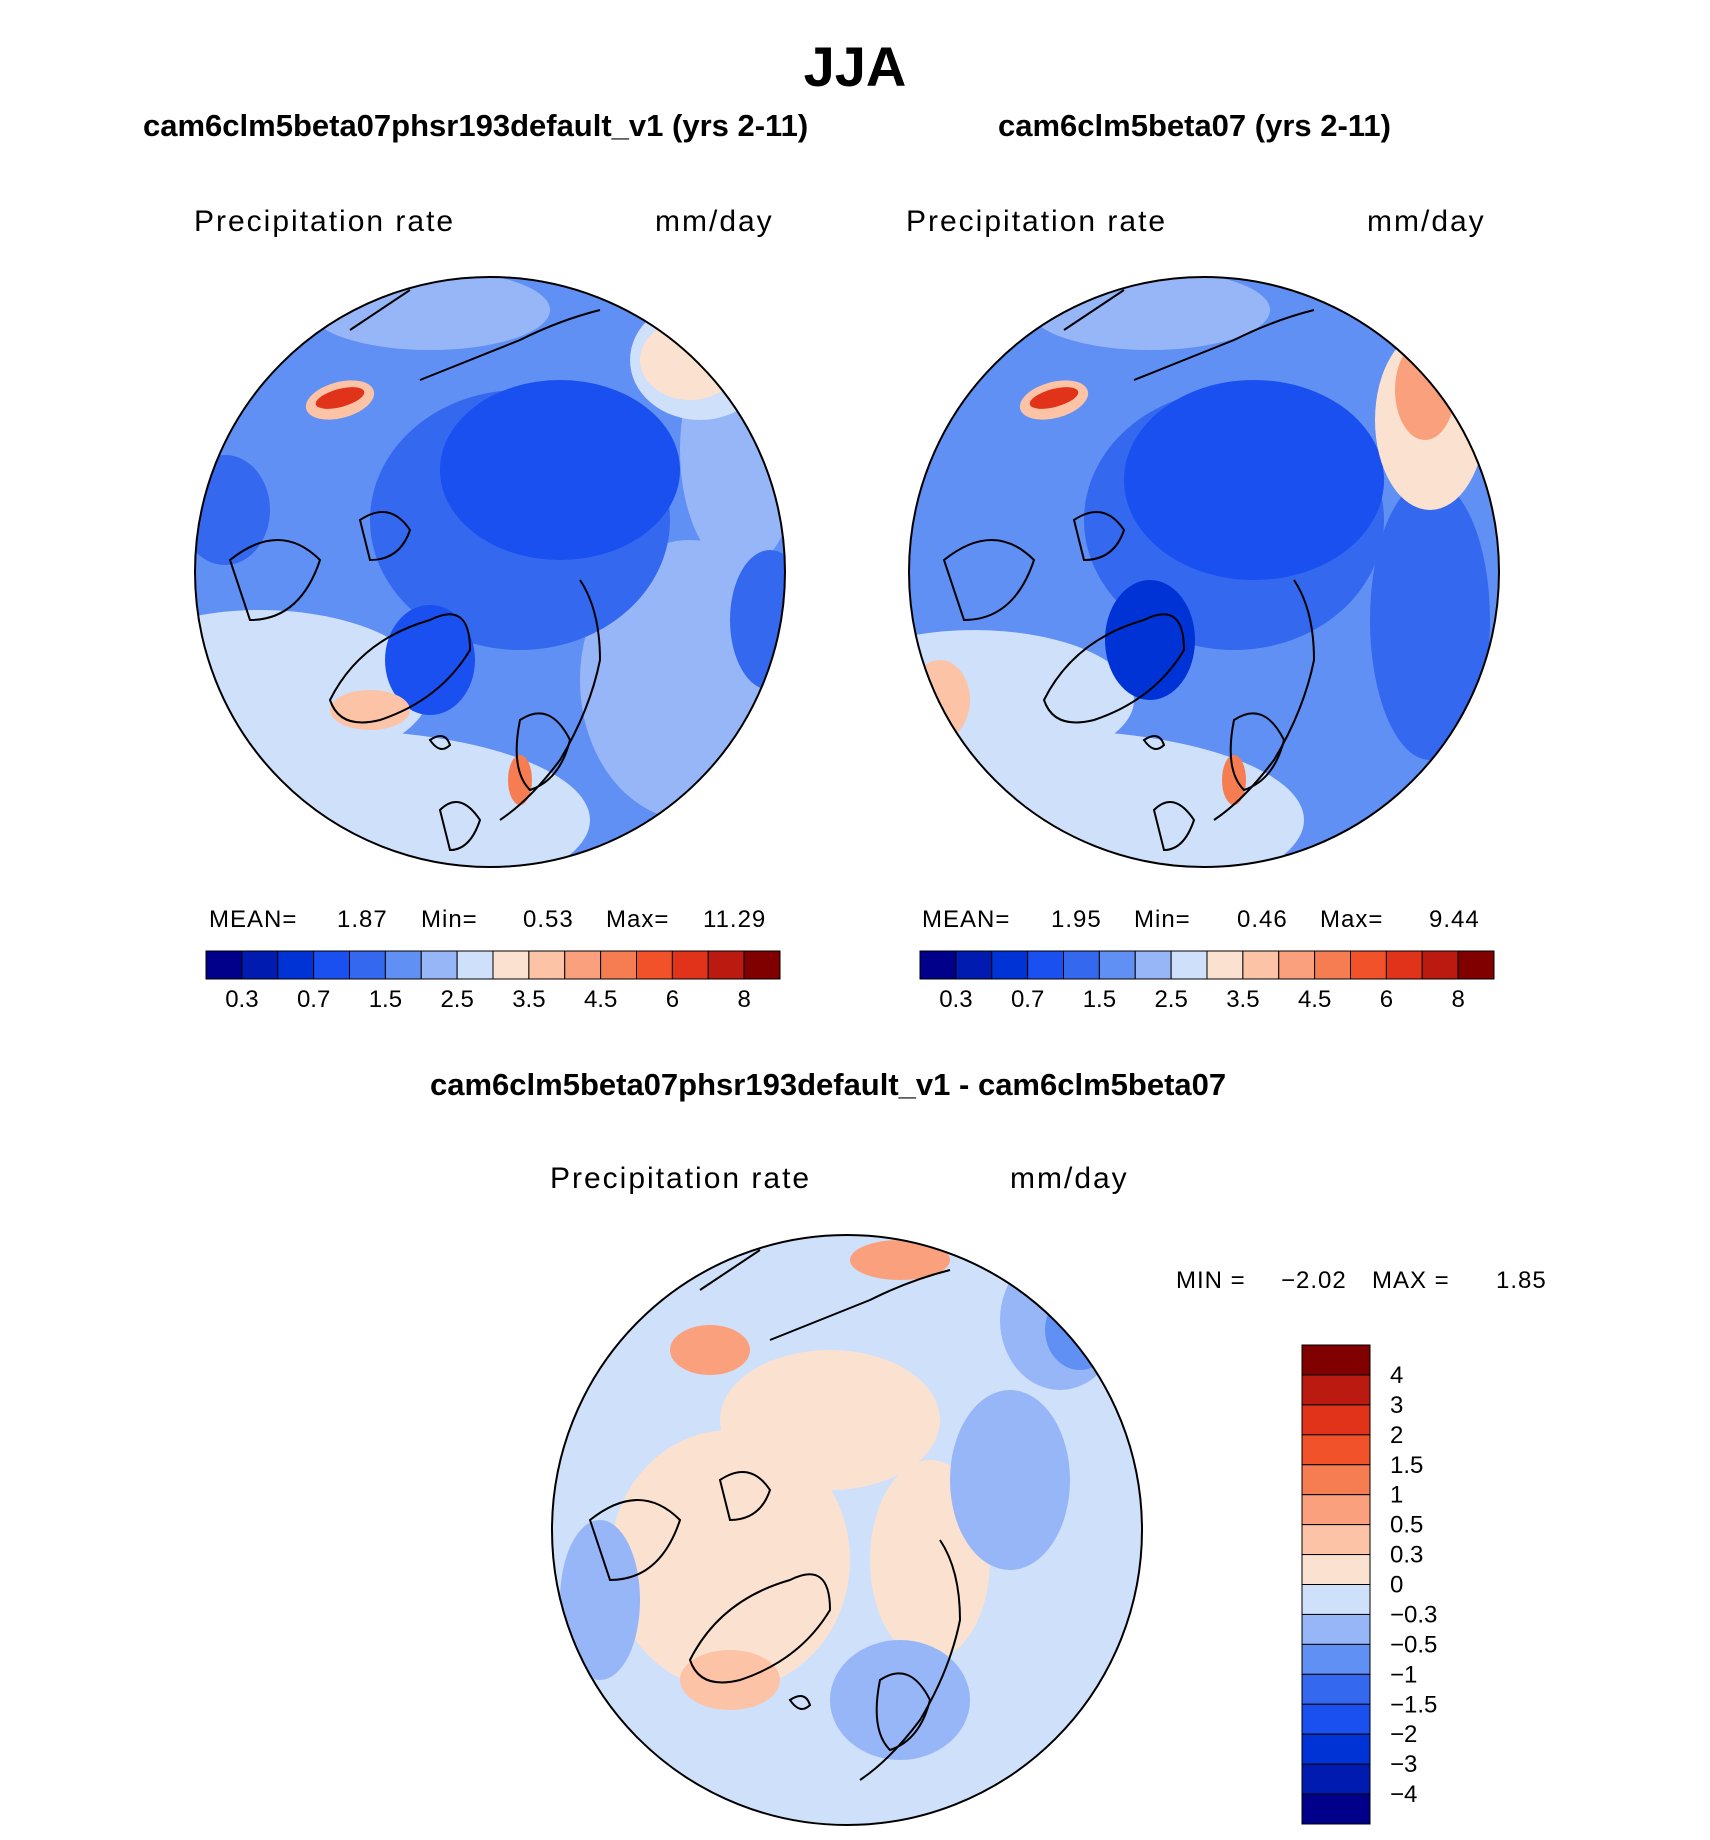 This screenshot has height=1840, width=1710. Describe the element at coordinates (735, 919) in the screenshot. I see `panel-case-max-value: 11.29` at that location.